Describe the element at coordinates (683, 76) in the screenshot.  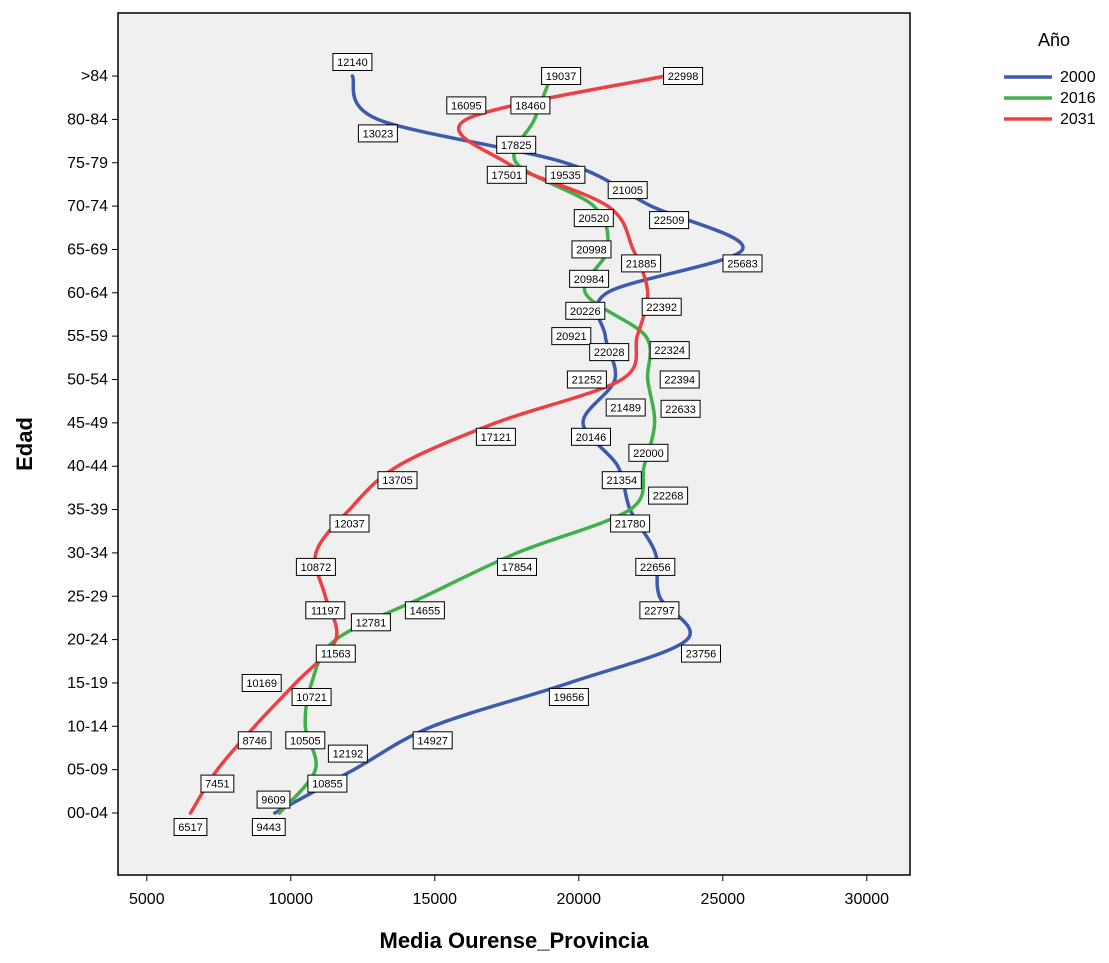
I see `data-label: 22998` at that location.